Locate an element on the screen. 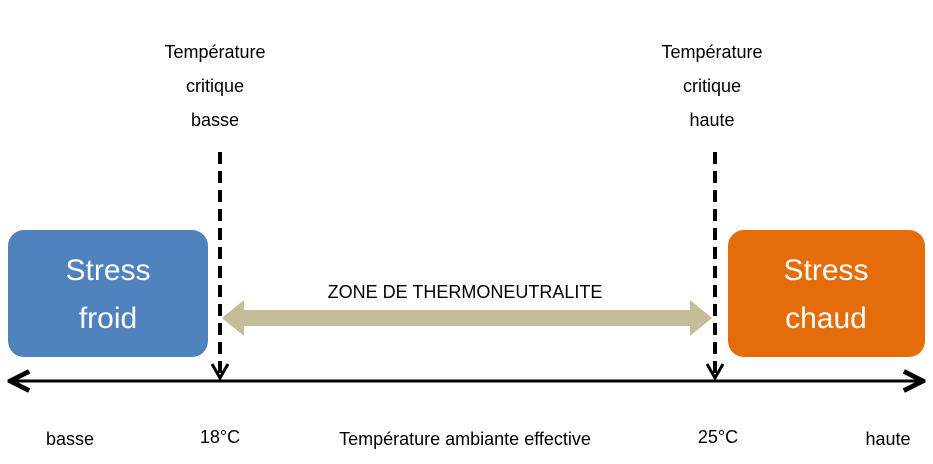 This screenshot has height=464, width=933. axis-label: 18°C is located at coordinates (220, 437).